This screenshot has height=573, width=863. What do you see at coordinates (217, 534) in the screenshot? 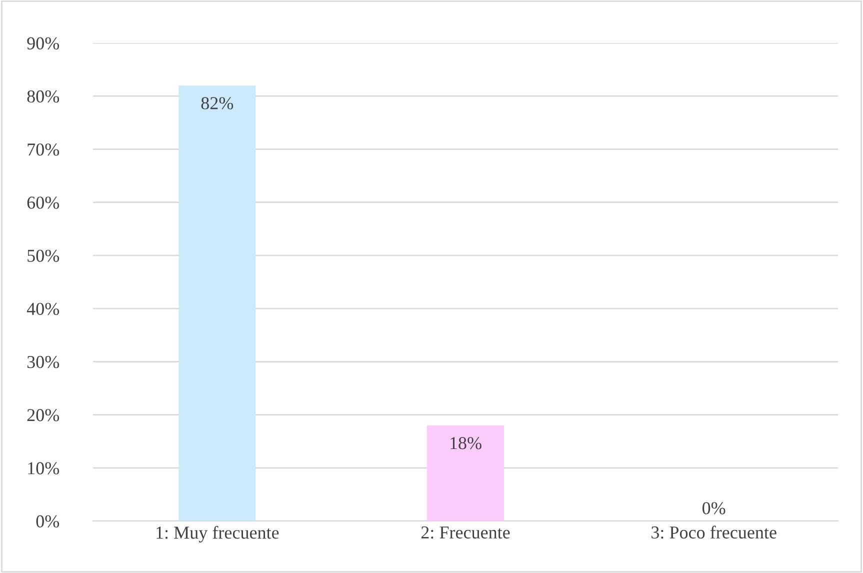
I see `x-tick-label: 1: Muy frecuente` at bounding box center [217, 534].